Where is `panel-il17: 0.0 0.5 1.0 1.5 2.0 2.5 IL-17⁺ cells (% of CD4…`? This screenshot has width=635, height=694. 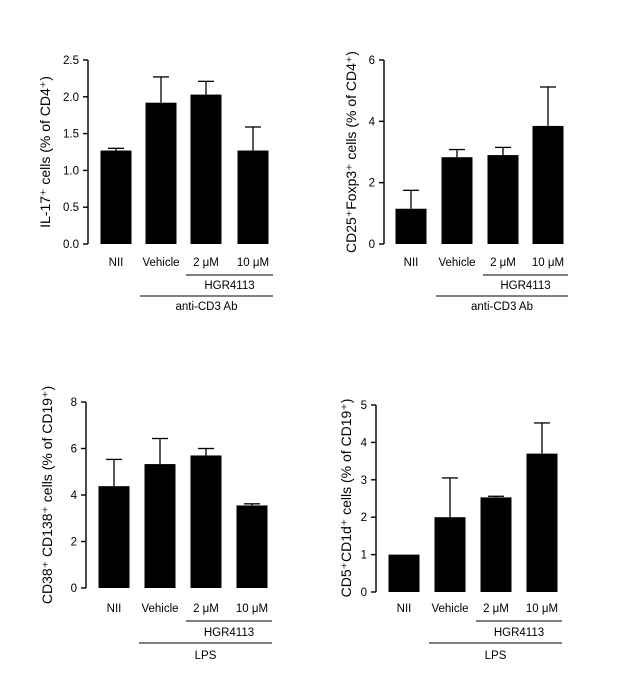 panel-il17: 0.0 0.5 1.0 1.5 2.0 2.5 IL-17⁺ cells (% of CD4… is located at coordinates (155, 184).